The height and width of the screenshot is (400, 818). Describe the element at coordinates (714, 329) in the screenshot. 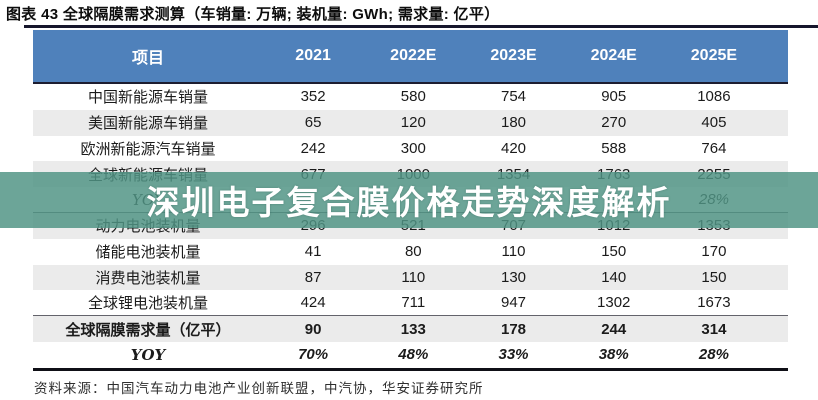

I see `cell-value: 314` at that location.